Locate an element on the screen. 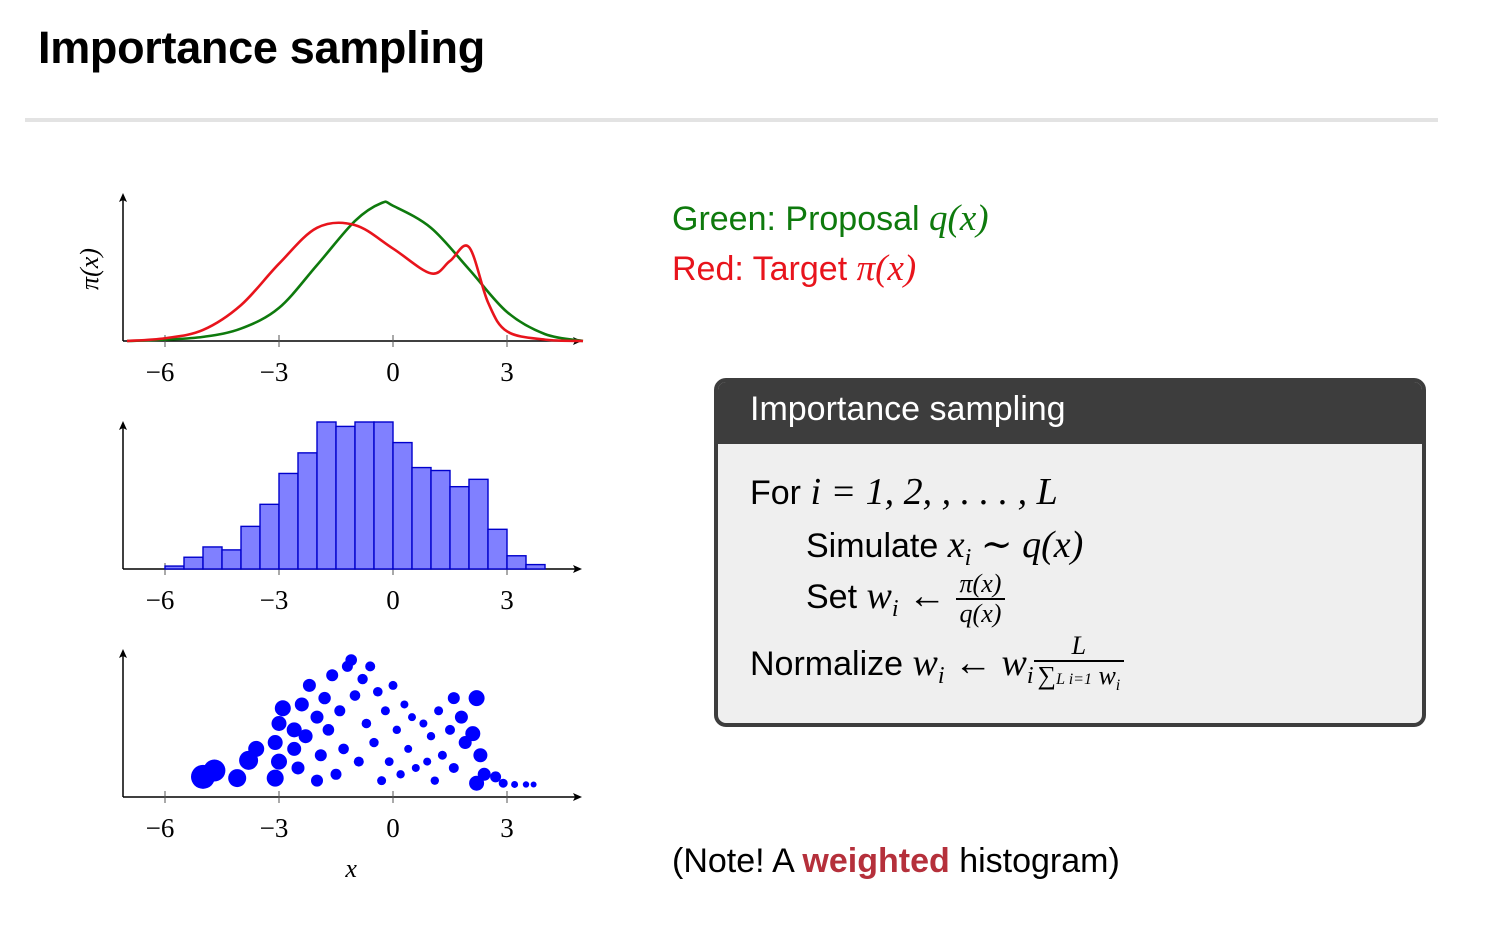  x-tick-label-2-0: −6 is located at coordinates (160, 600).